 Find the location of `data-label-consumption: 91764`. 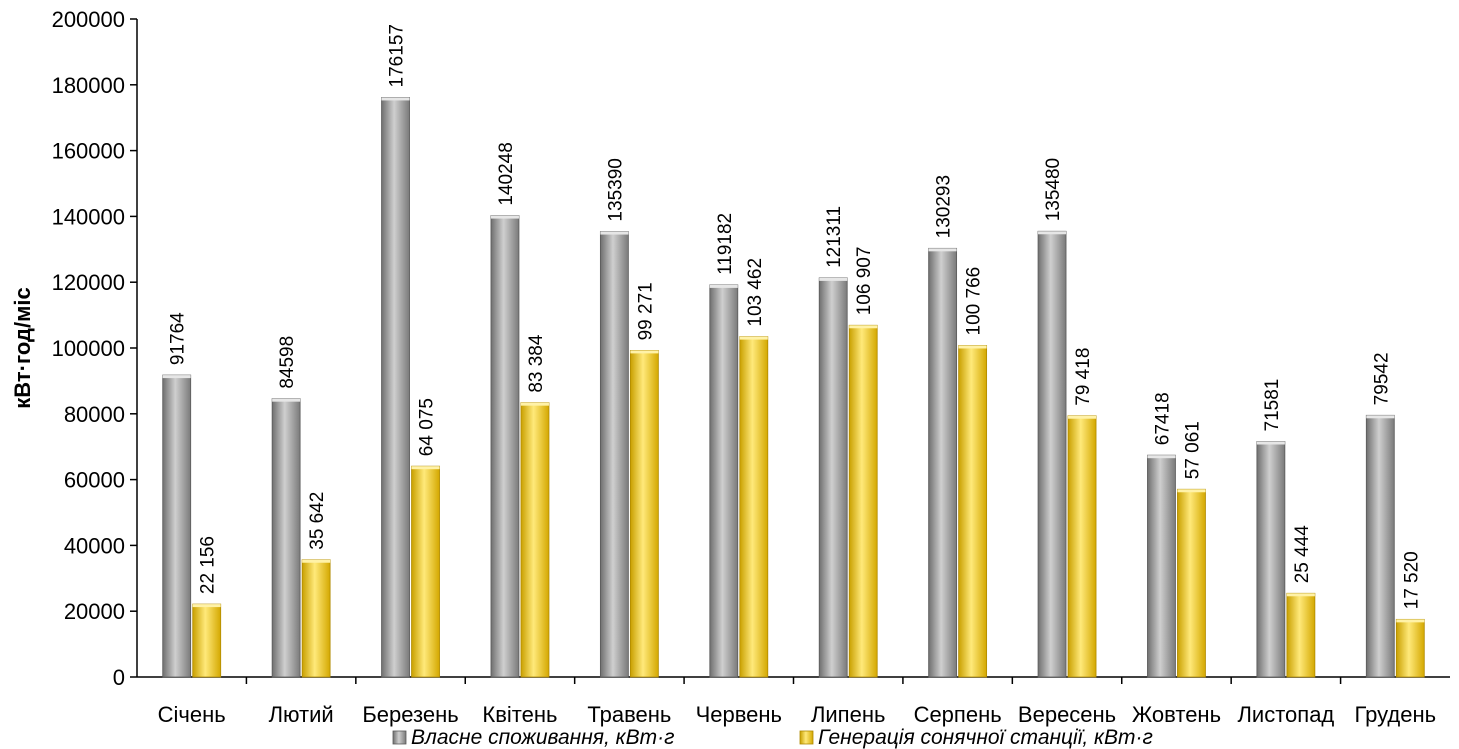

data-label-consumption: 91764 is located at coordinates (178, 338).